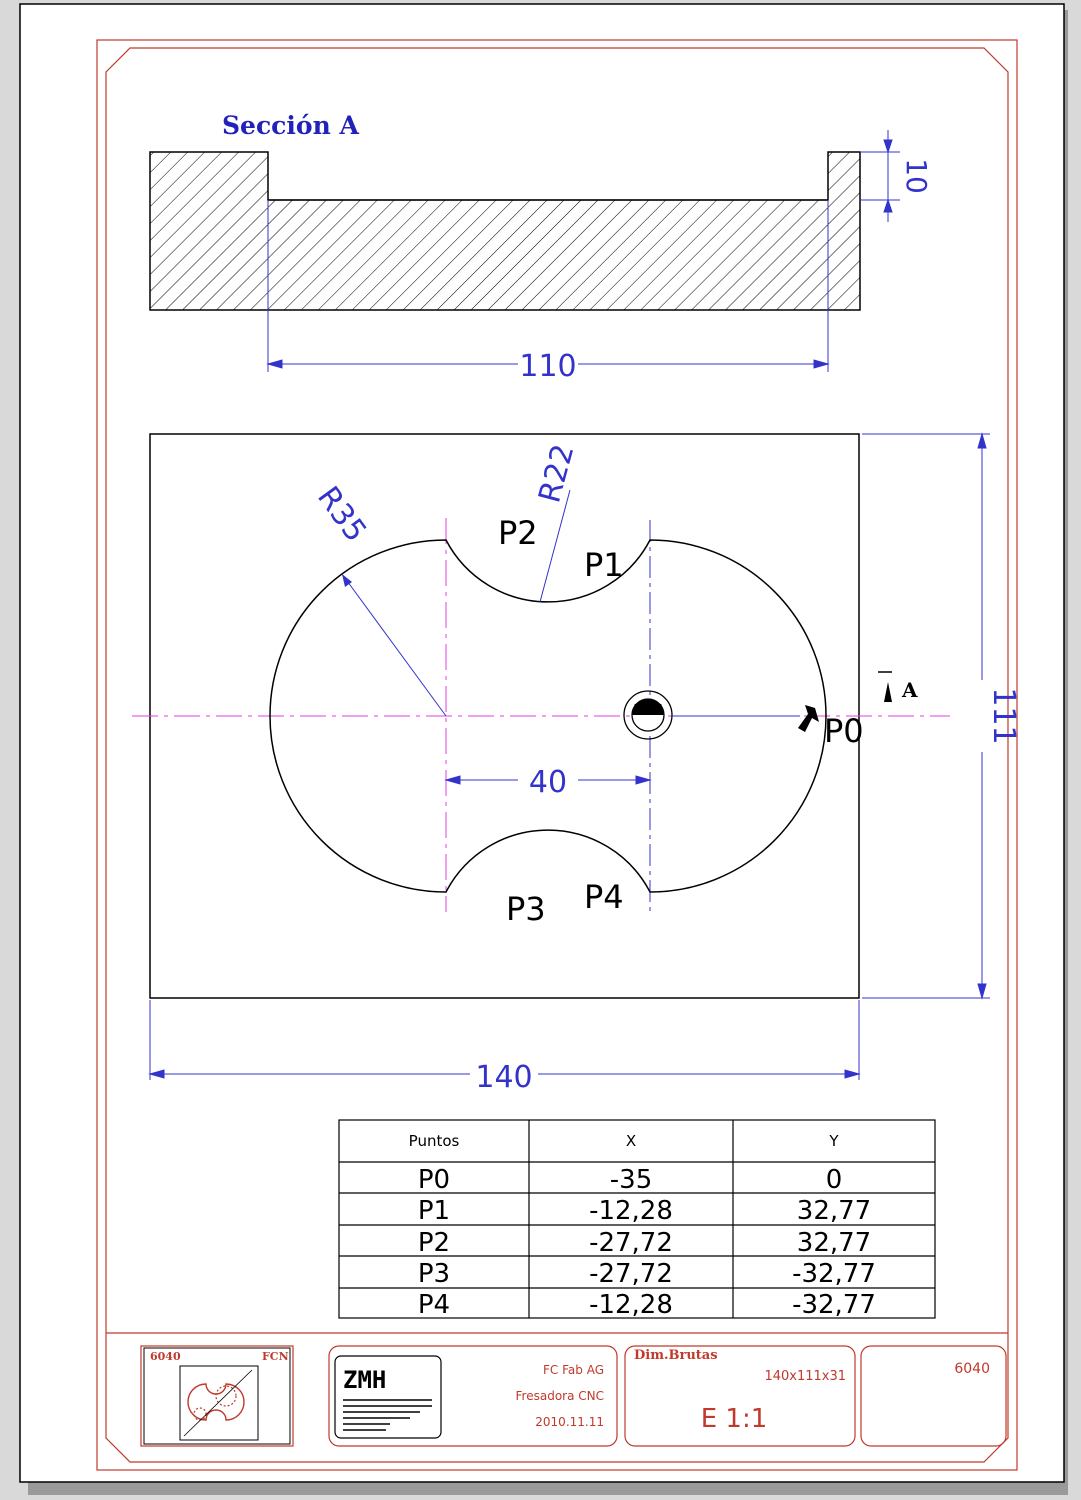  Describe the element at coordinates (526, 909) in the screenshot. I see `point-label-p3: P3` at that location.